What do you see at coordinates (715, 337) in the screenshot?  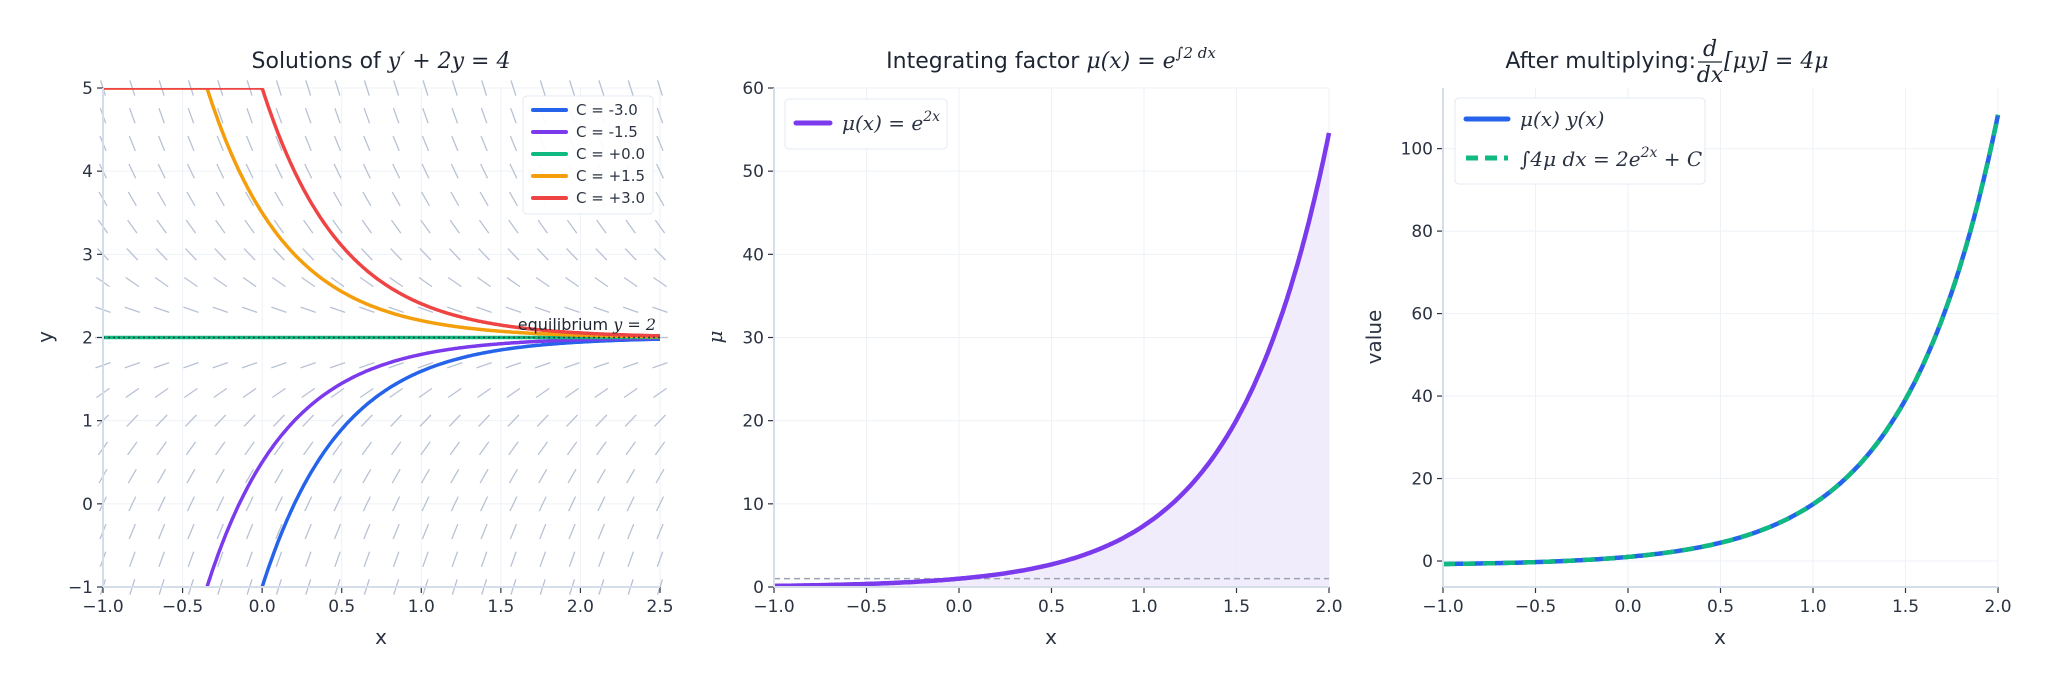 I see `y-axis-label: μ` at bounding box center [715, 337].